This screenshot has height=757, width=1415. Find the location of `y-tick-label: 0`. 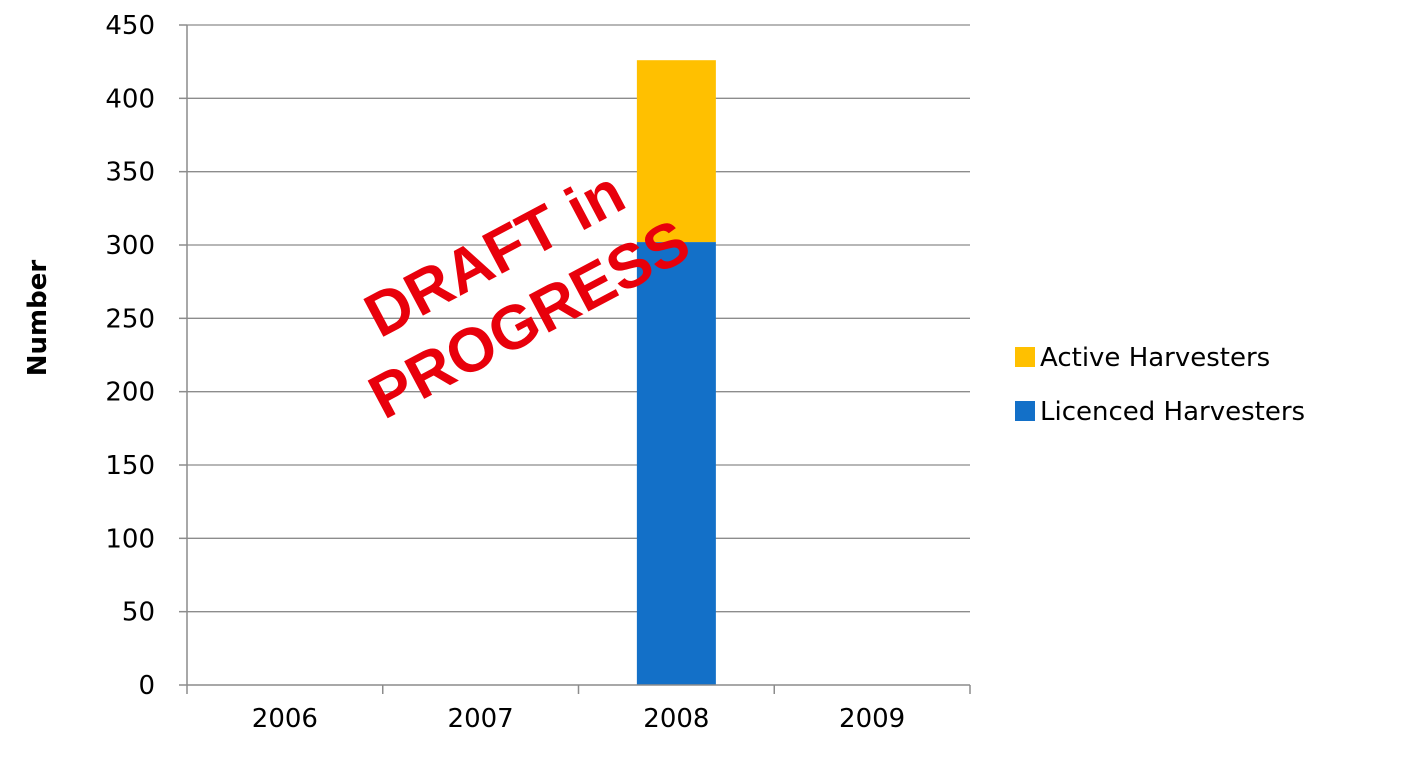

y-tick-label: 0 is located at coordinates (146, 686).